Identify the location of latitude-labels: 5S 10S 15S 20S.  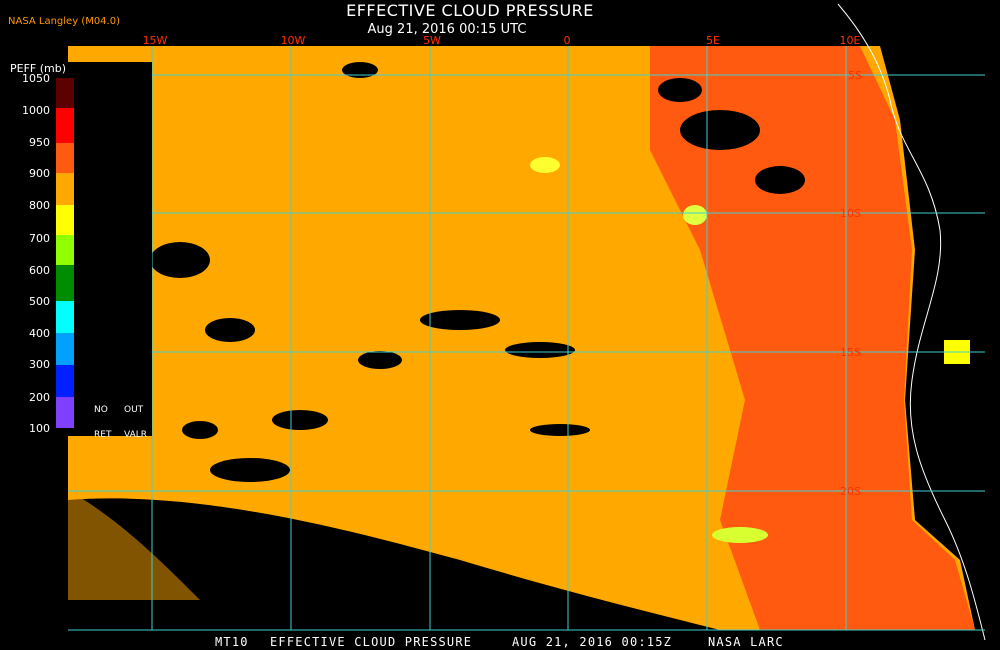
(851, 283).